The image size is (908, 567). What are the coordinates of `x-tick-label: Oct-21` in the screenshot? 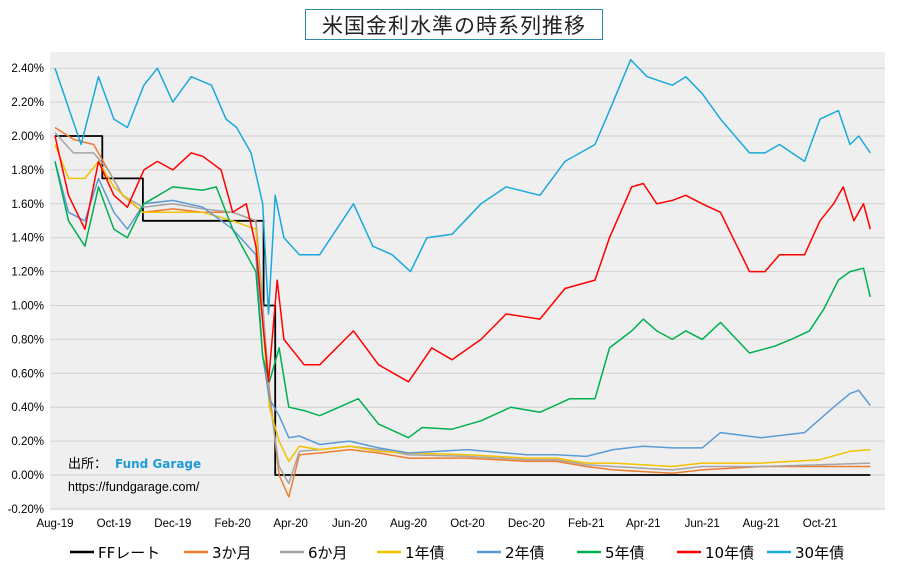 It's located at (820, 524).